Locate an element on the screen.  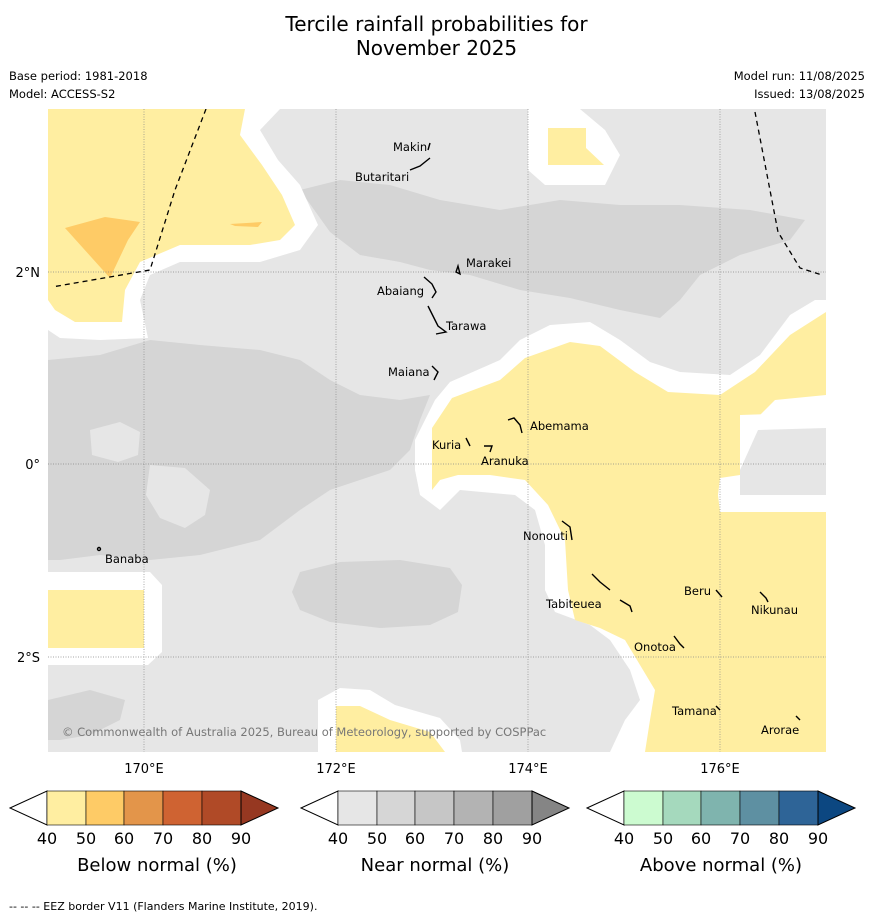
label-makin: Makin is located at coordinates (410, 147).